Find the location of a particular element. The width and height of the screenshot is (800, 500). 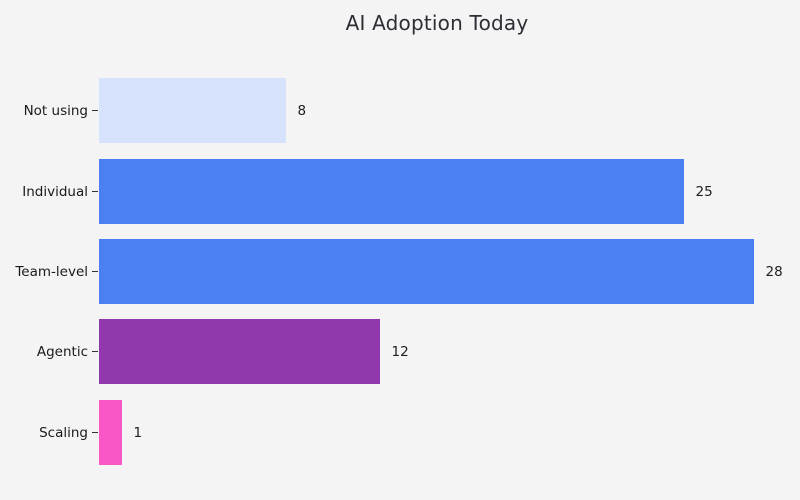

chart-row-team-level: Team-level 28 is located at coordinates (391, 271).